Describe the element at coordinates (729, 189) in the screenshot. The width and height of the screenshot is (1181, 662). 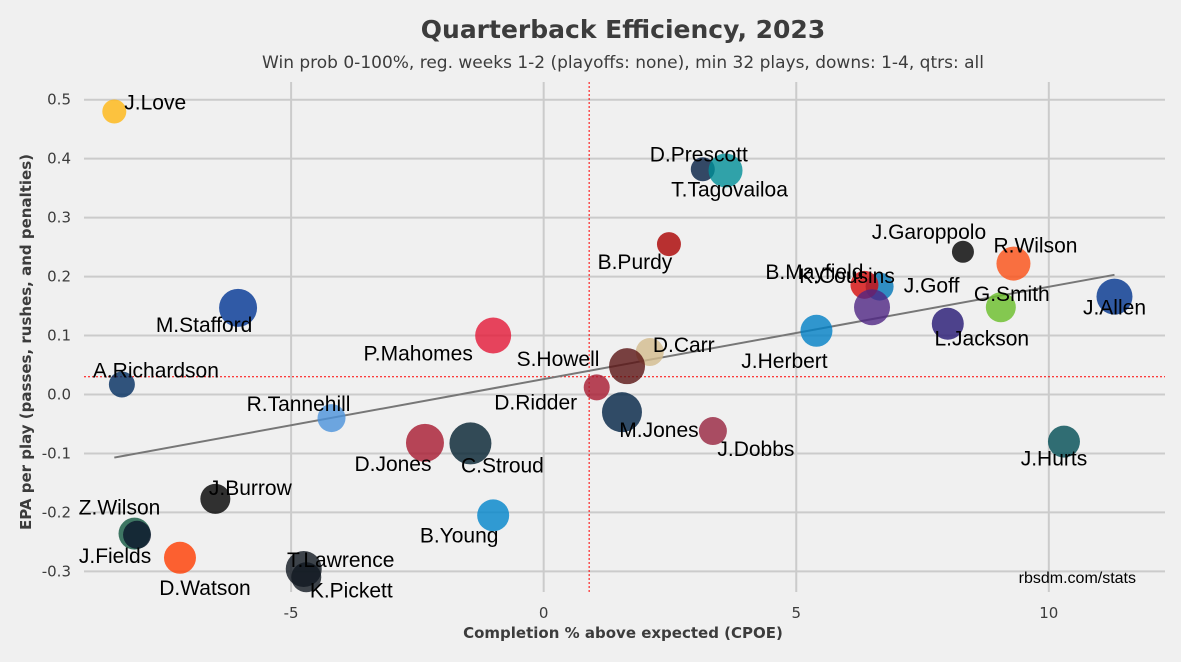
I see `player-label: T.Tagovailoa` at that location.